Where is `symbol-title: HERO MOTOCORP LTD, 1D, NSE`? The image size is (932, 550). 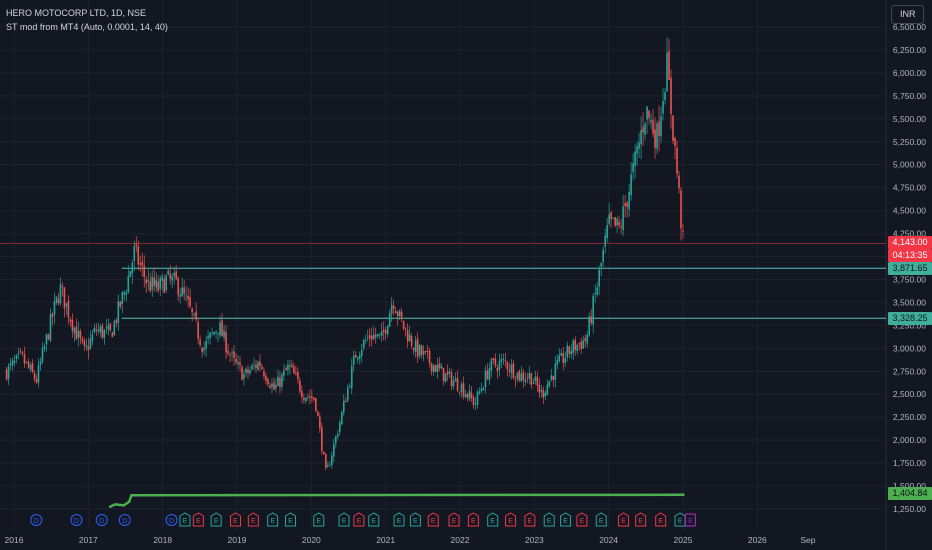 symbol-title: HERO MOTOCORP LTD, 1D, NSE is located at coordinates (76, 13).